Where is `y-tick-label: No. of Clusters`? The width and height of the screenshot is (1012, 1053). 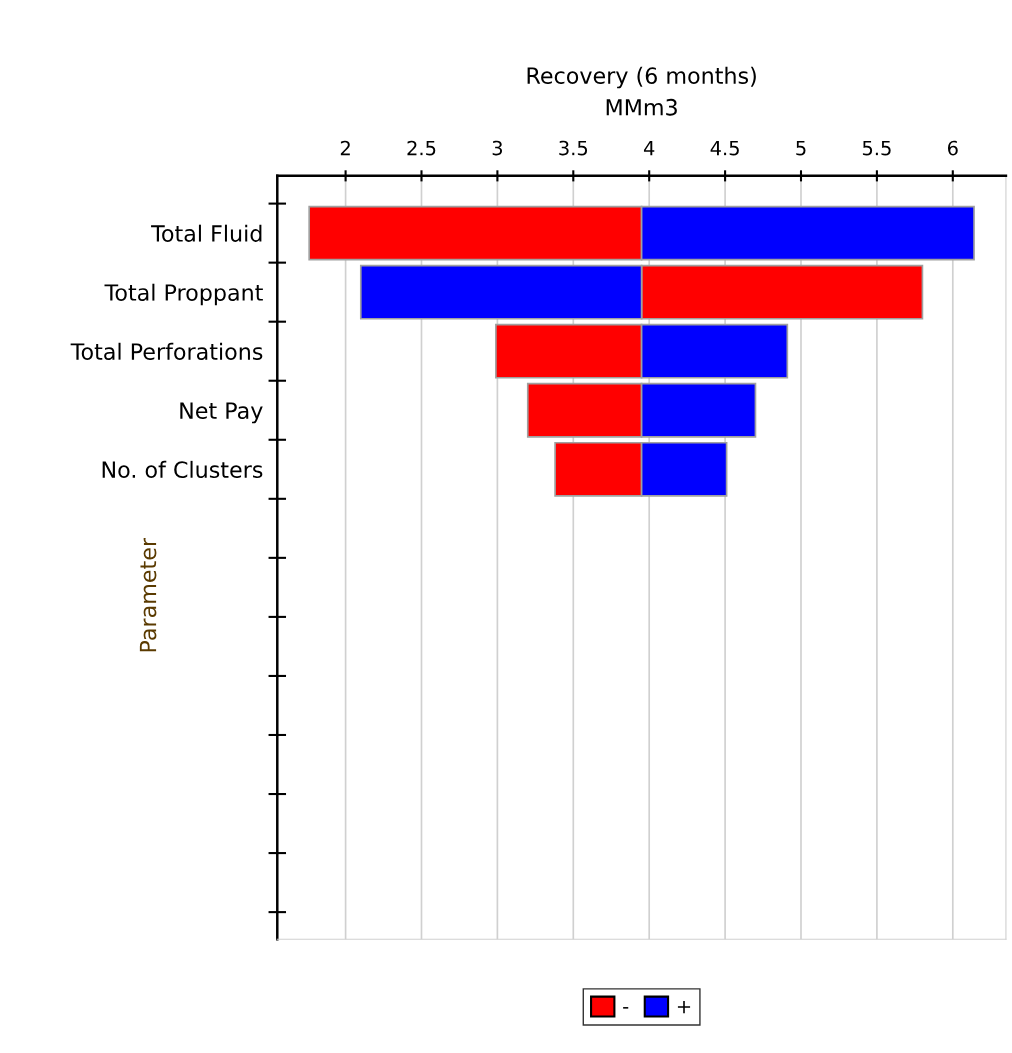
y-tick-label: No. of Clusters is located at coordinates (182, 469).